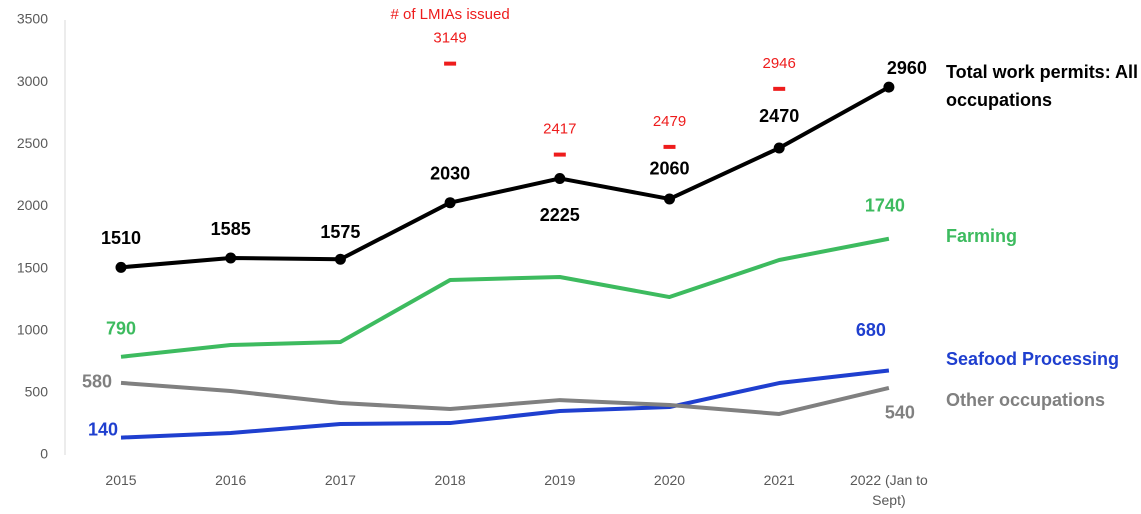 The width and height of the screenshot is (1141, 514). I want to click on x-tick-label-box: 2015, so click(121, 480).